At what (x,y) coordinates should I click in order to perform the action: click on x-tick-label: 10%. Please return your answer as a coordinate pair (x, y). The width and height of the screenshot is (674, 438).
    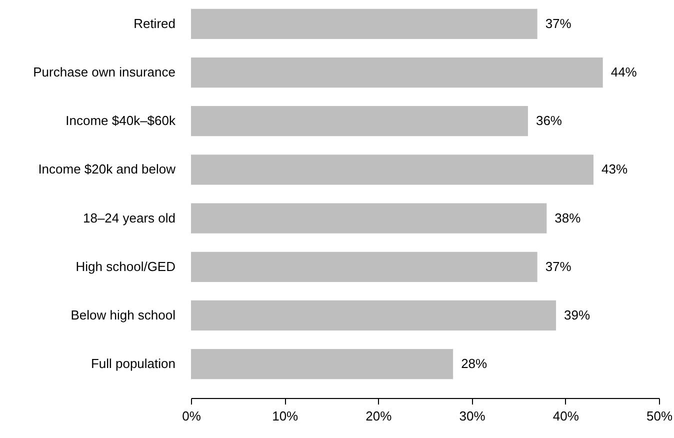
    Looking at the image, I should click on (285, 416).